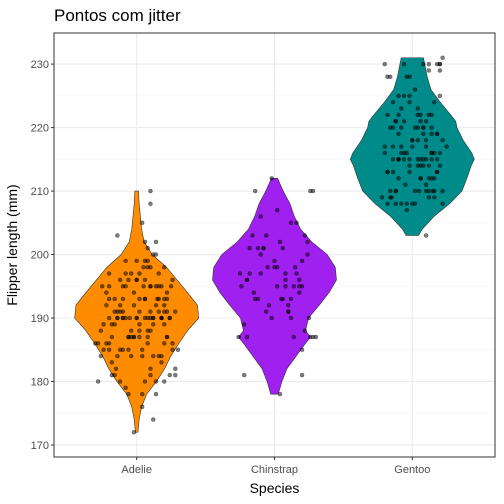 The image size is (504, 504). What do you see at coordinates (412, 470) in the screenshot?
I see `x-tick-label-gentoo: Gentoo` at bounding box center [412, 470].